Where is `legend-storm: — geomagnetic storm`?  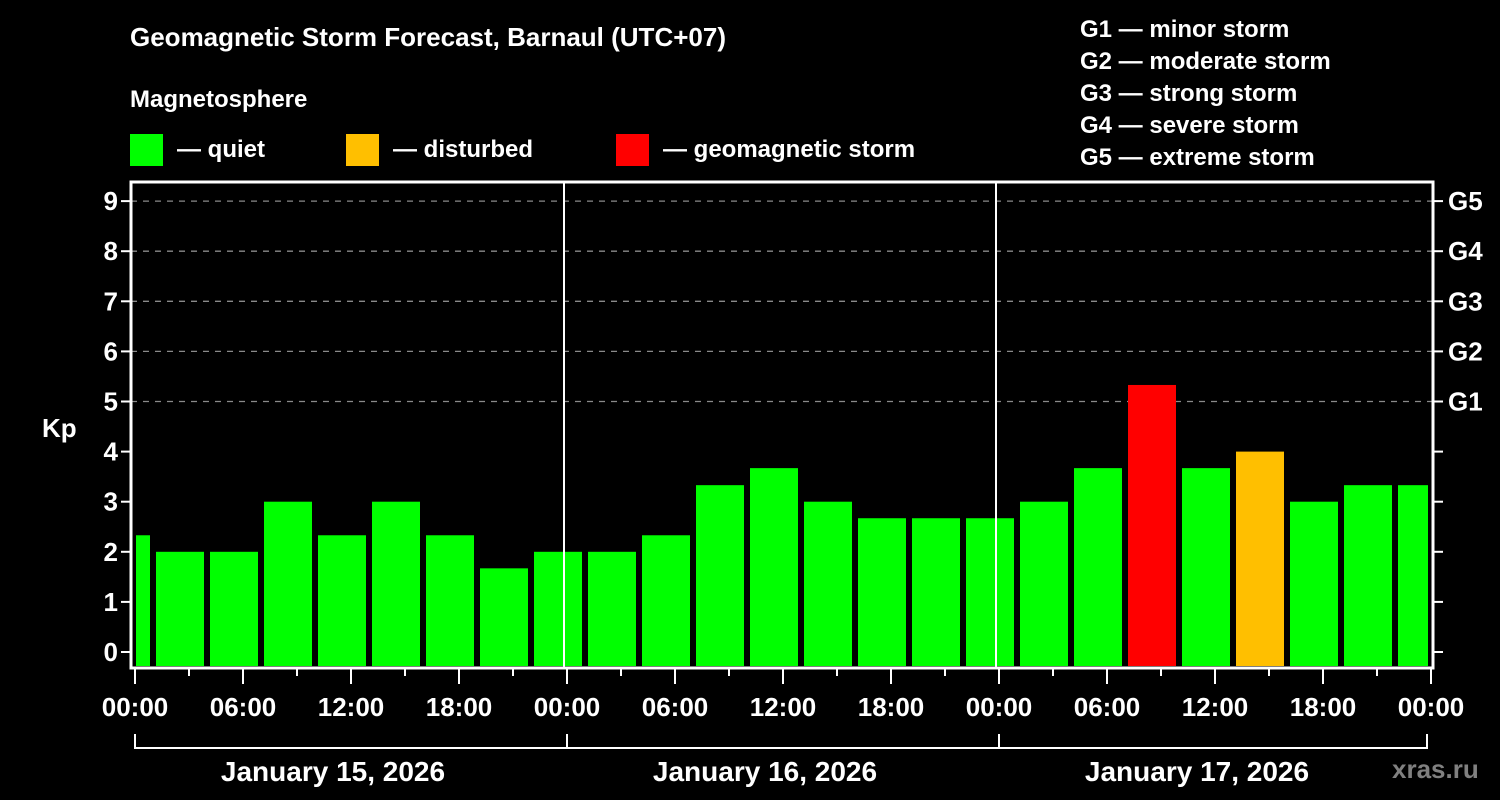 legend-storm: — geomagnetic storm is located at coordinates (765, 150).